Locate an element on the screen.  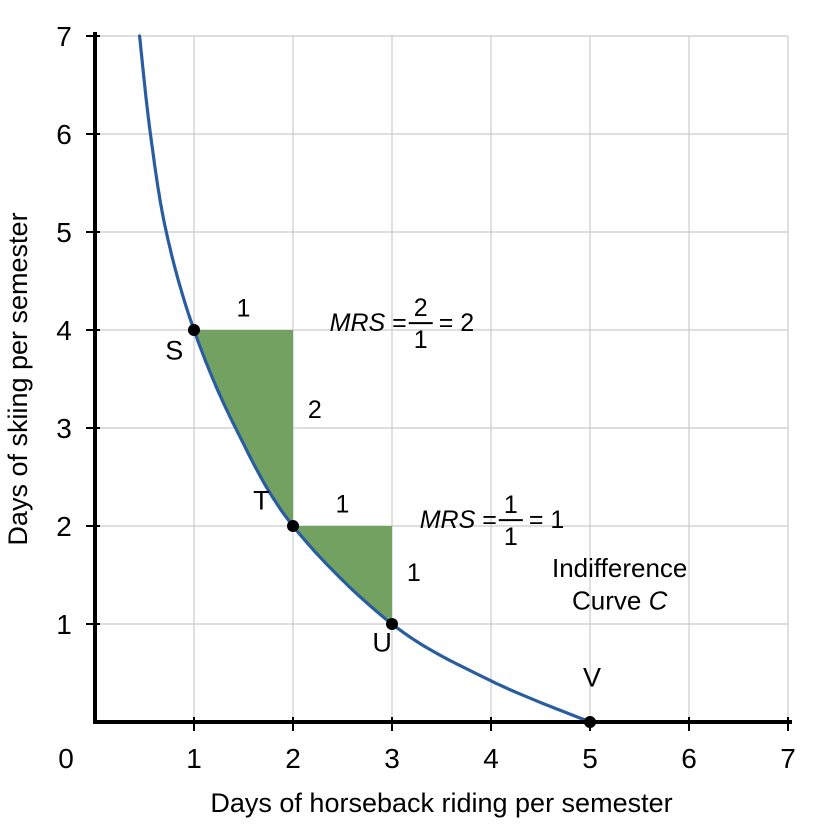
x-tick-label: 3 is located at coordinates (392, 758).